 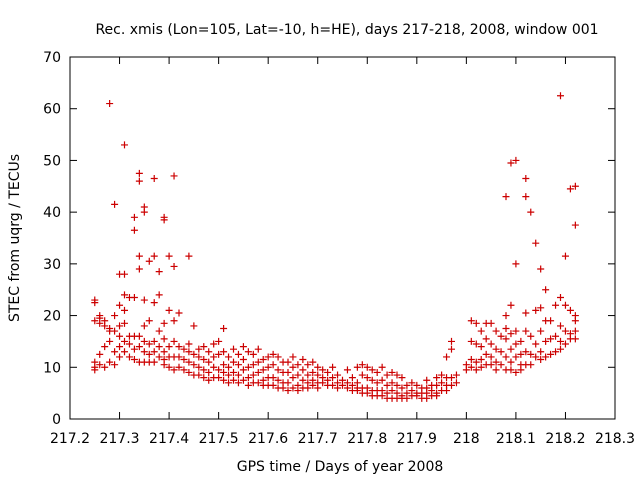 What do you see at coordinates (52, 265) in the screenshot?
I see `y-tick-label: 30` at bounding box center [52, 265].